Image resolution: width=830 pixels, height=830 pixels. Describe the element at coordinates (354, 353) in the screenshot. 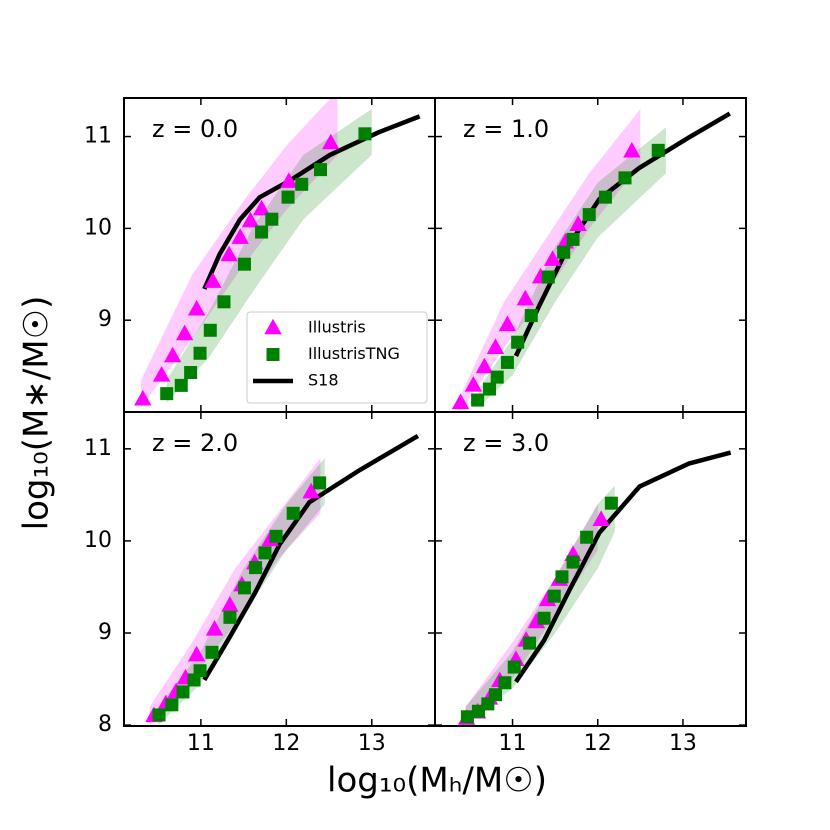

I see `legend-label: IllustrisTNG` at that location.